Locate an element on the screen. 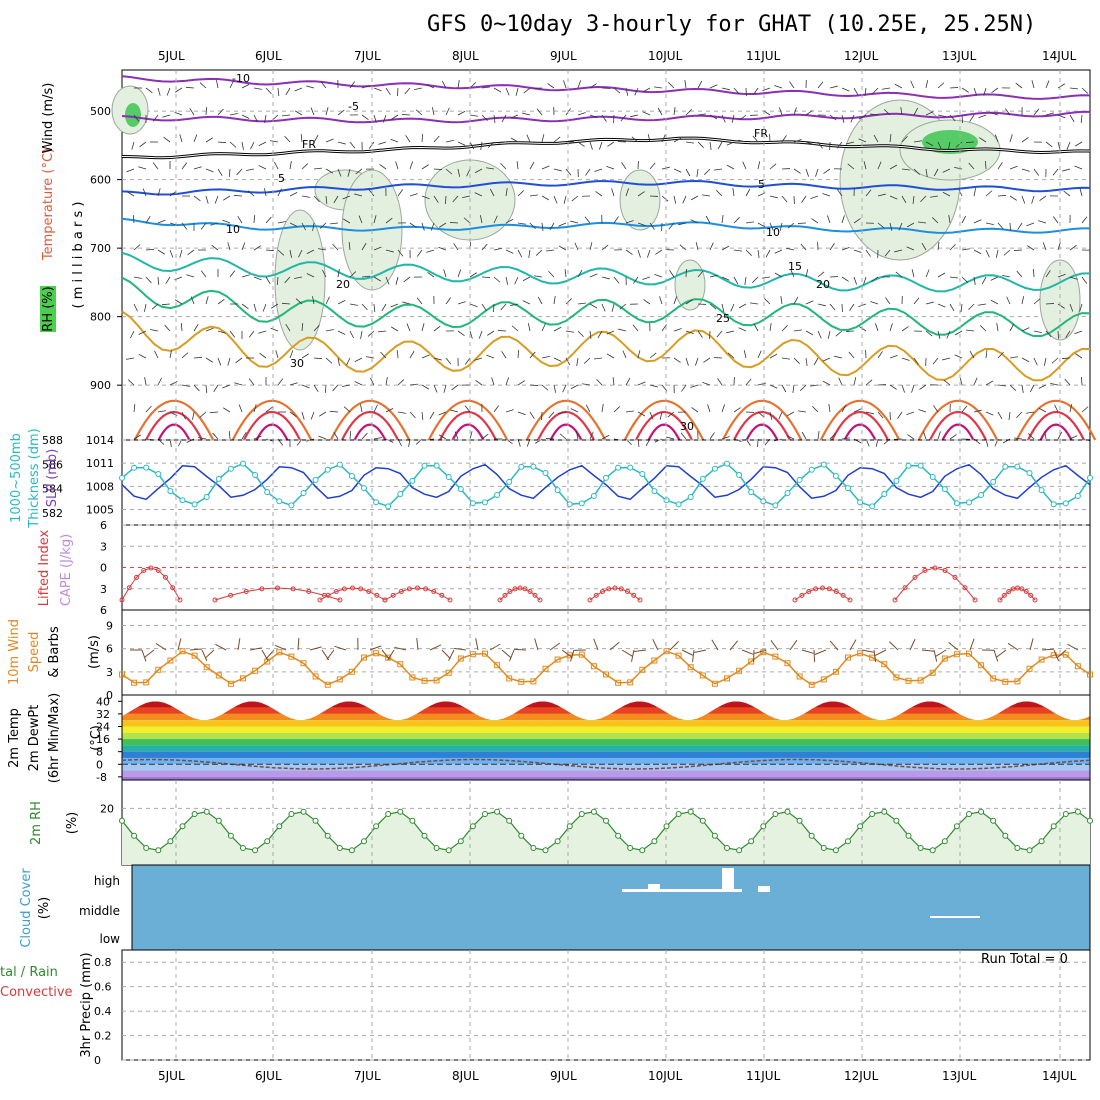  temp-label-3: (6hr Min/Max) is located at coordinates (54, 738).